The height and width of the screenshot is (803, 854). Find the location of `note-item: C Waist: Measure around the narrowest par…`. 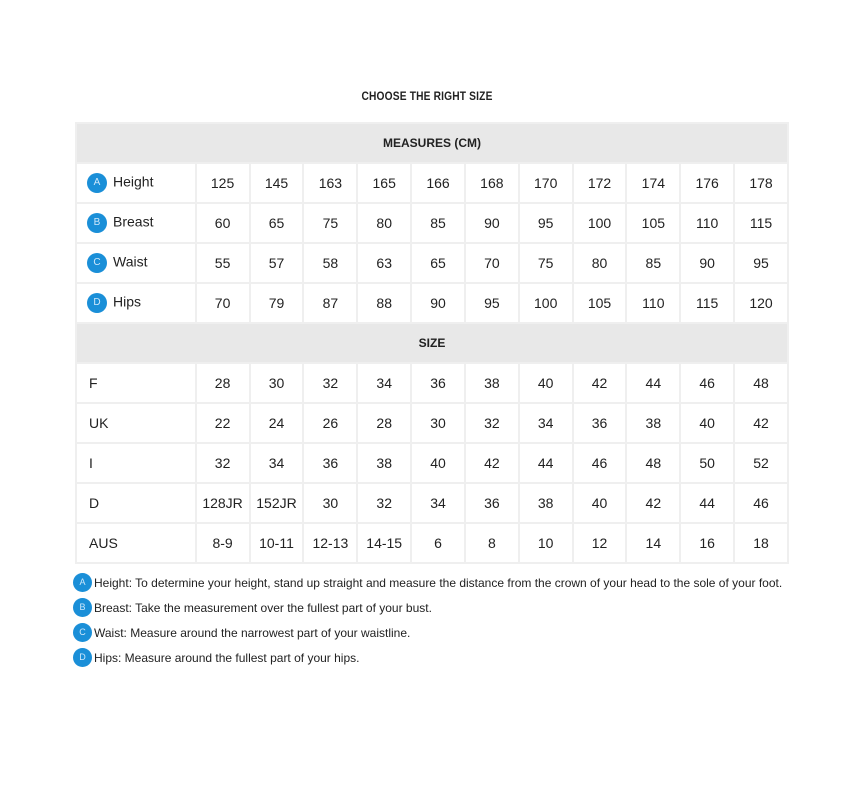

note-item: C Waist: Measure around the narrowest par… is located at coordinates (427, 632).